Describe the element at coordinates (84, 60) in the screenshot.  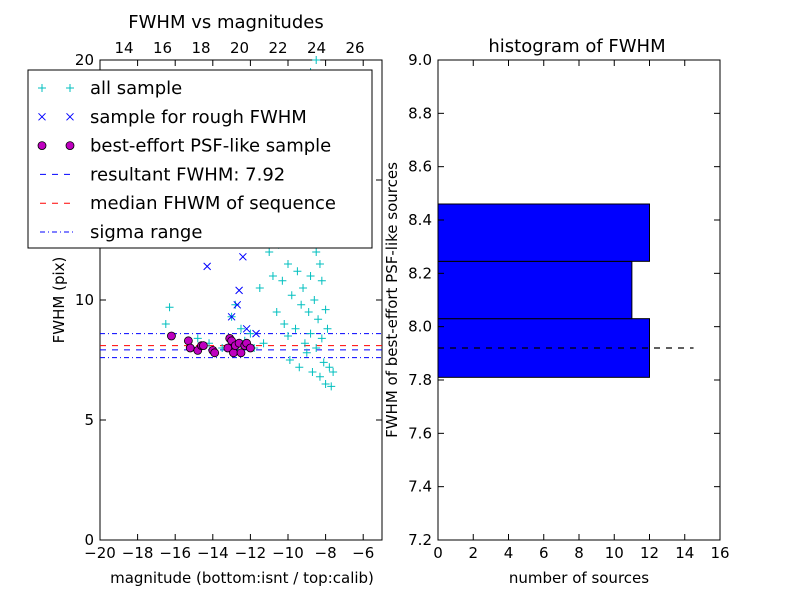
I see `y-tick-label: 20` at that location.